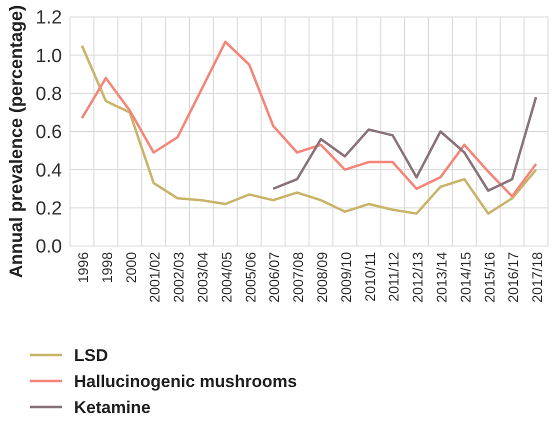 This screenshot has height=427, width=554. Describe the element at coordinates (130, 268) in the screenshot. I see `x-tick-label: 2000` at that location.